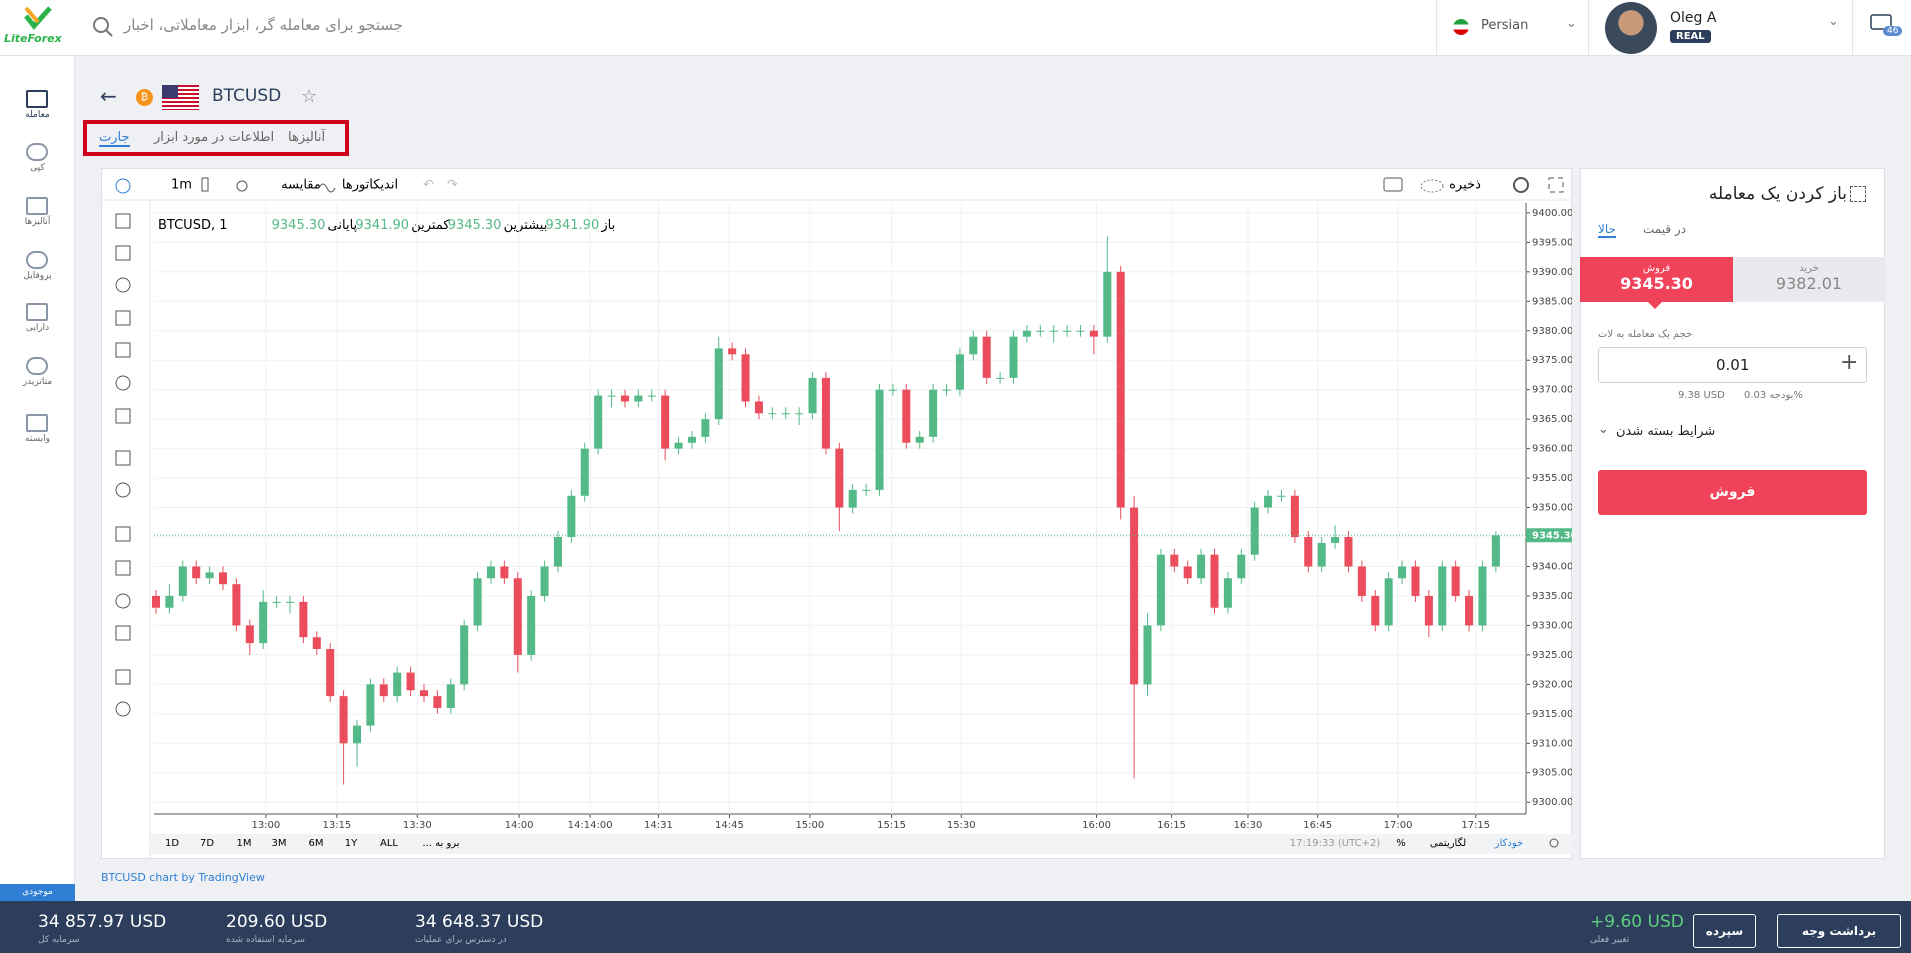 The image size is (1911, 953). What do you see at coordinates (307, 137) in the screenshot?
I see `tab: آنالیزها` at bounding box center [307, 137].